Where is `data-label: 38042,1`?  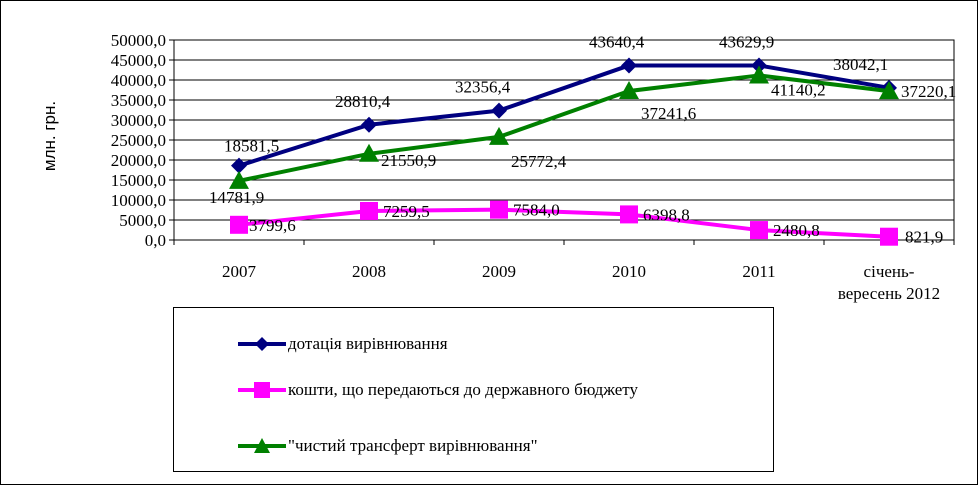
data-label: 38042,1 is located at coordinates (860, 64).